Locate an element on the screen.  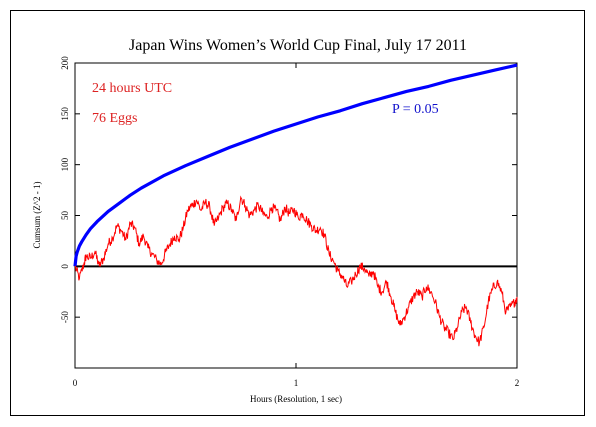
y-axis-label: Cumsum (Z^2 - 1) is located at coordinates (37, 215).